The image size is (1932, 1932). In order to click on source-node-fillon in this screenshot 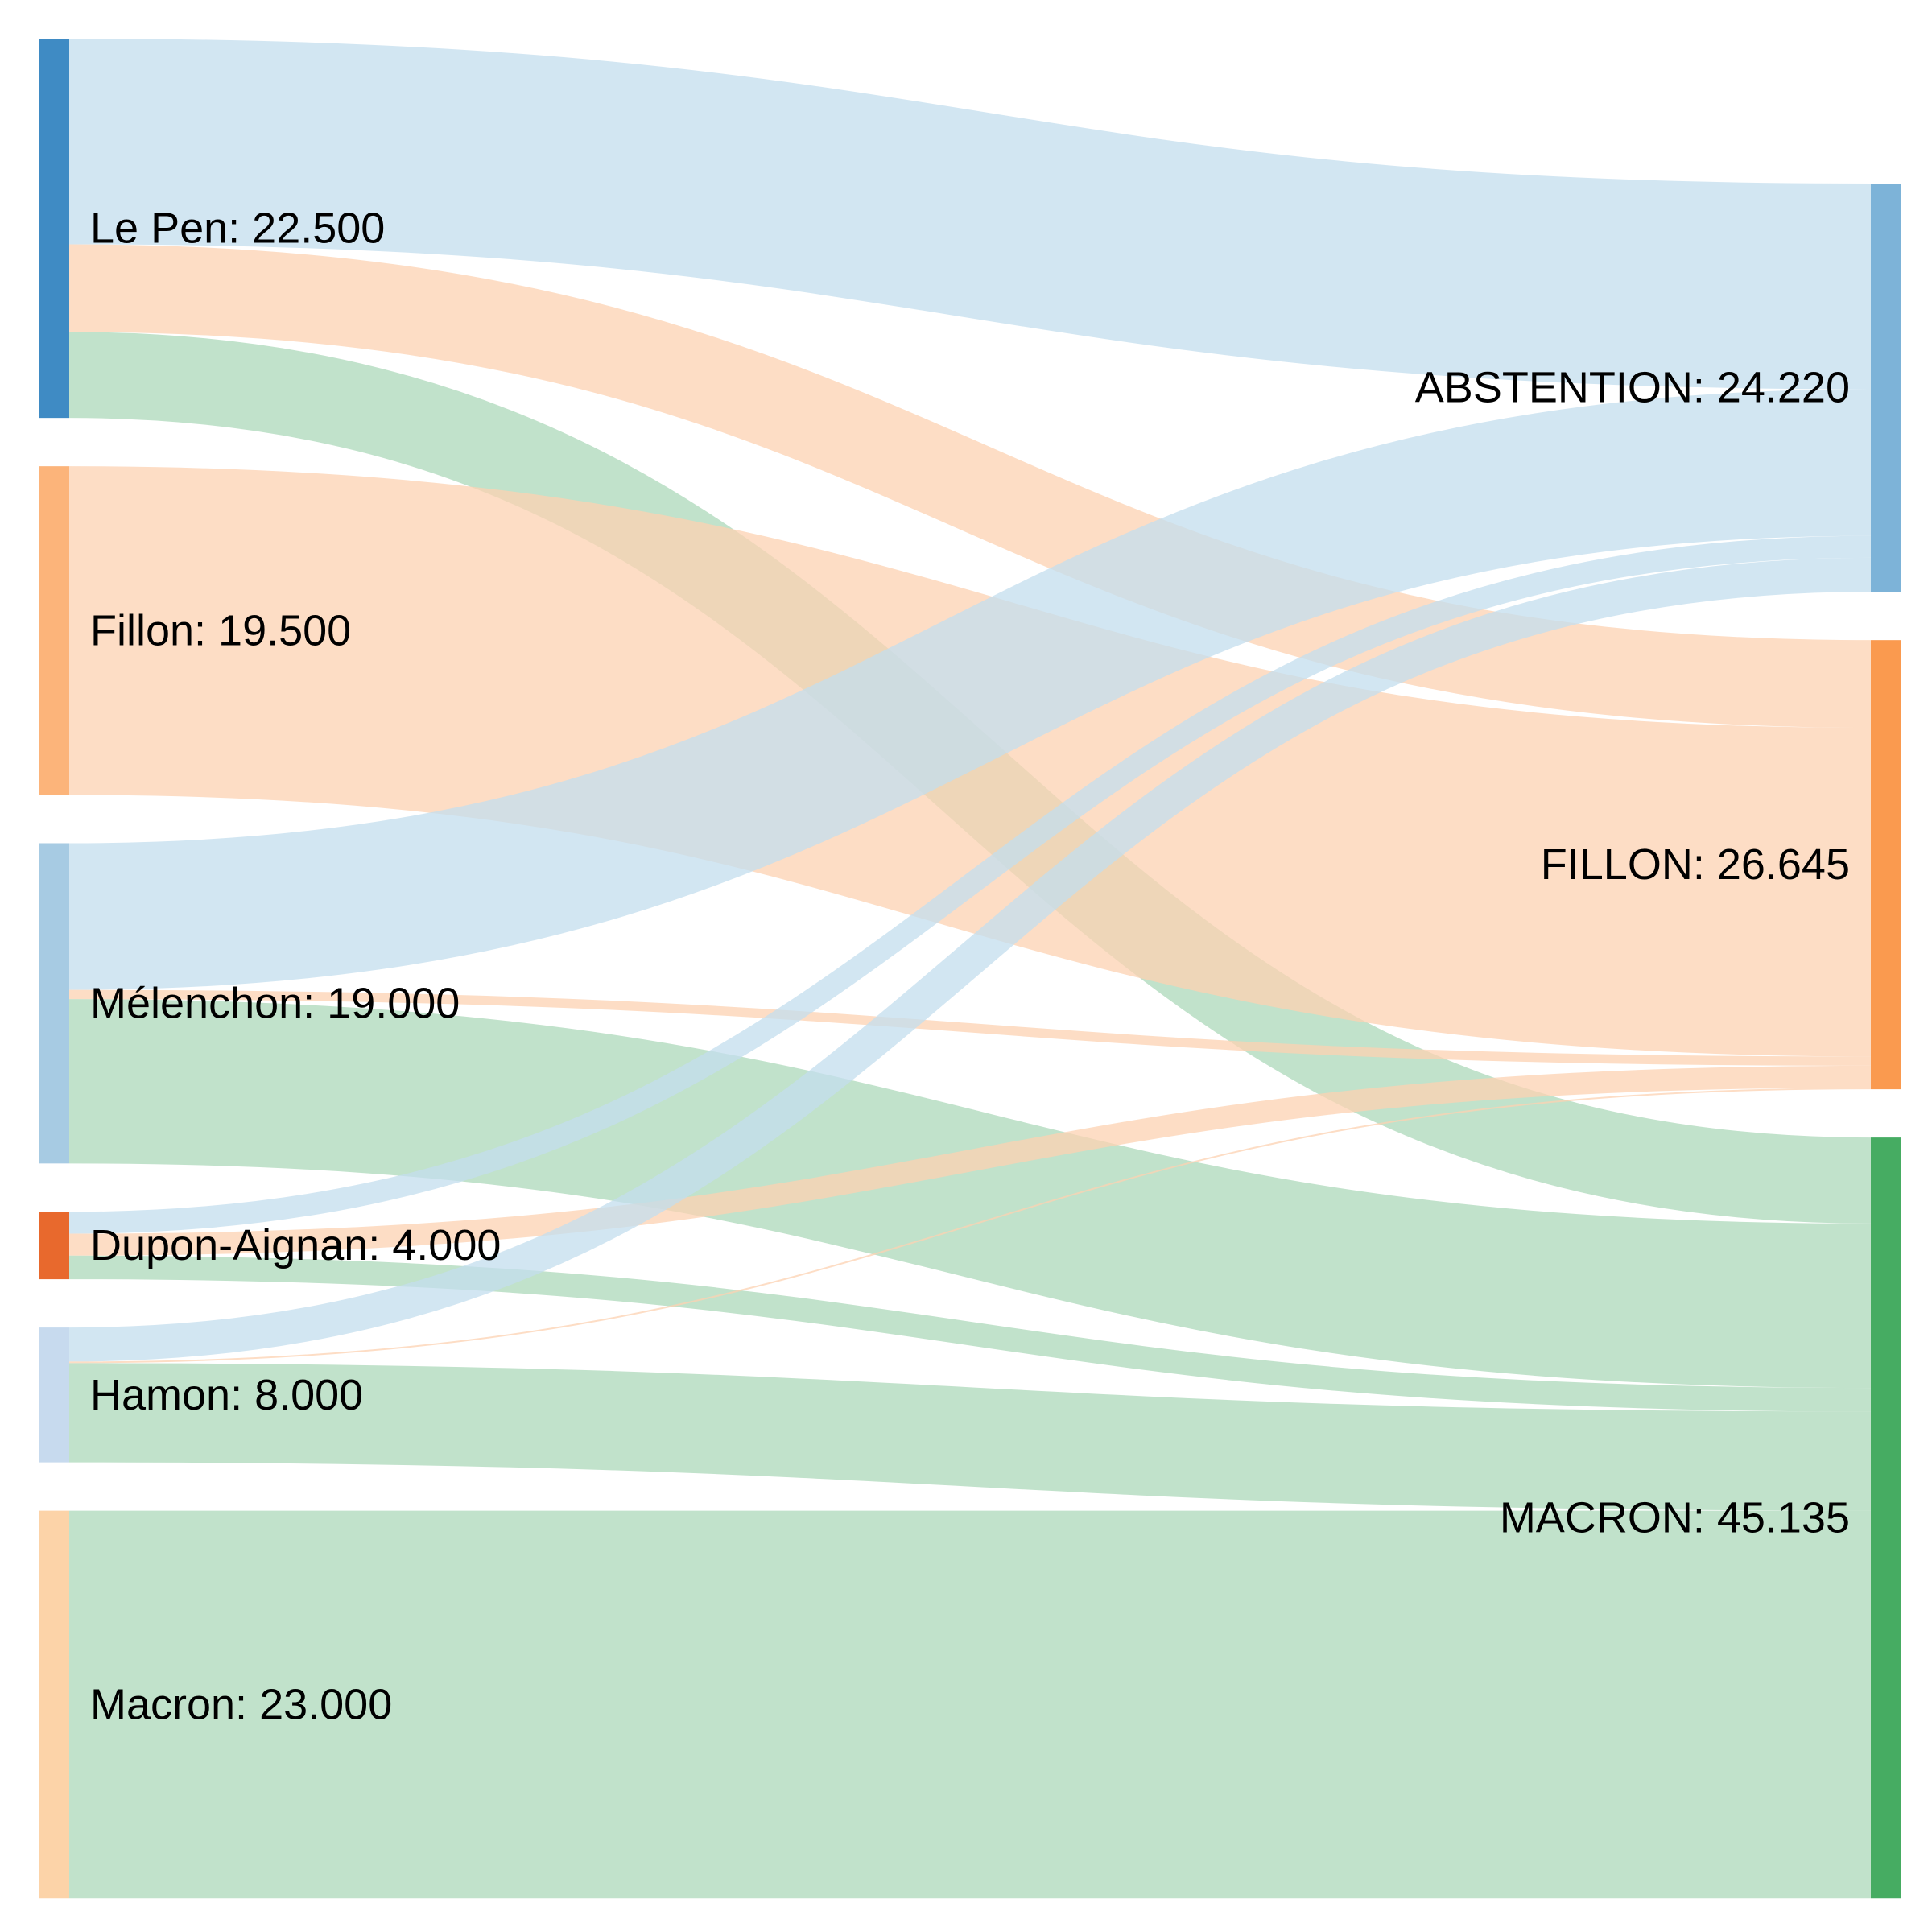, I will do `click(54, 630)`.